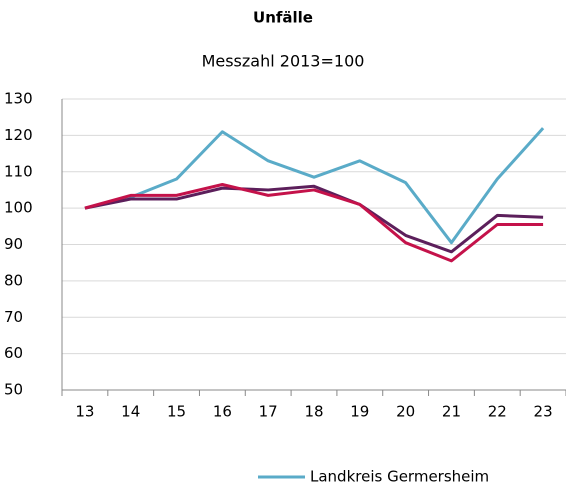 The width and height of the screenshot is (566, 488). Describe the element at coordinates (543, 412) in the screenshot. I see `x-tick-label: 23` at that location.